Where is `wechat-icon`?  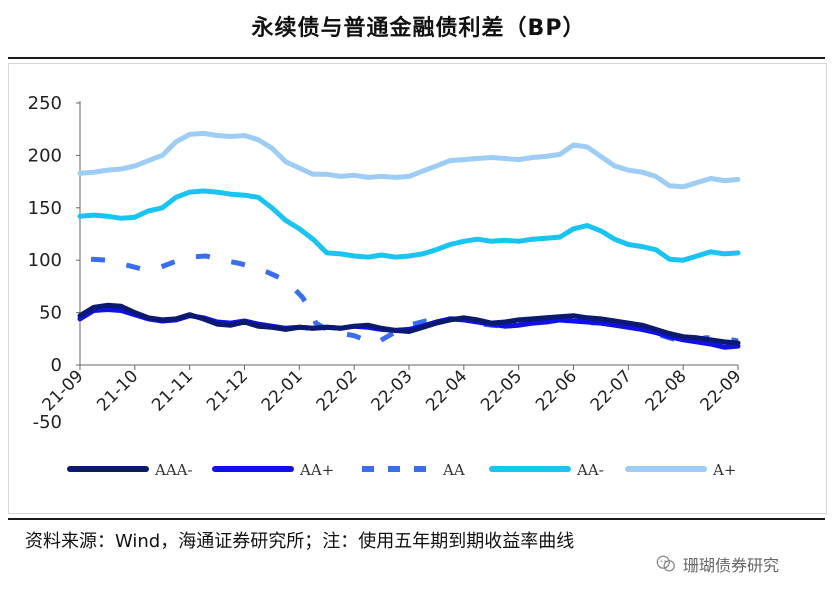
wechat-icon is located at coordinates (665, 563).